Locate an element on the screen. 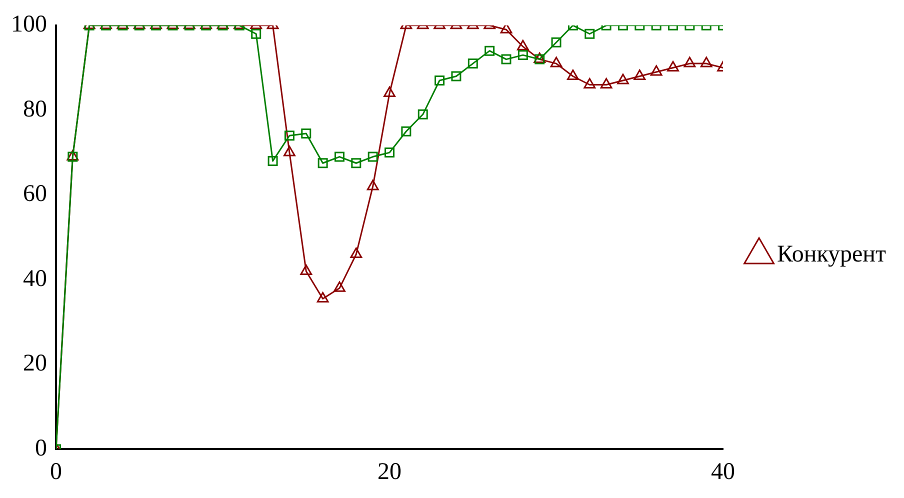 Image resolution: width=904 pixels, height=498 pixels. y-tick-label: 0 is located at coordinates (41, 448).